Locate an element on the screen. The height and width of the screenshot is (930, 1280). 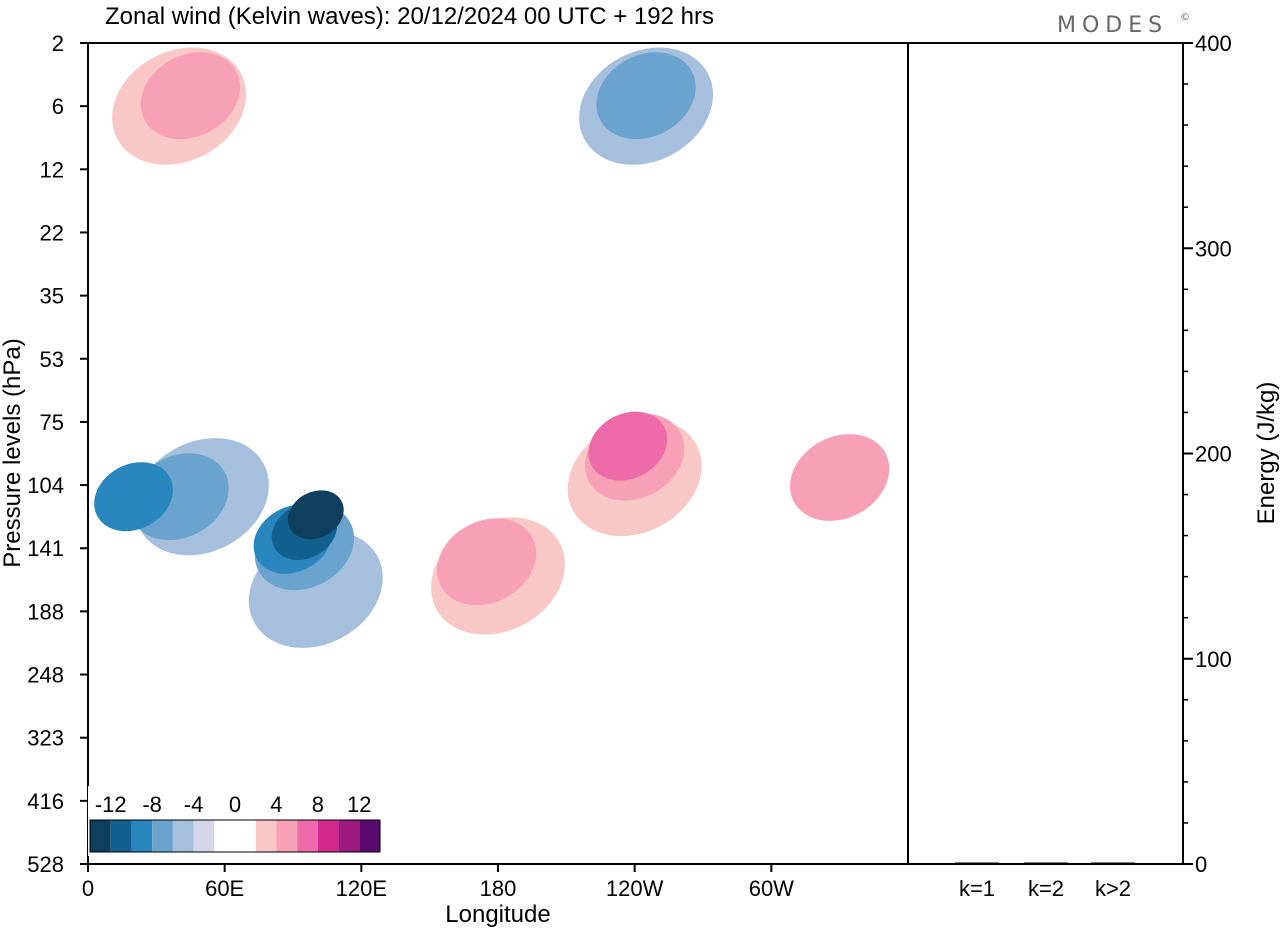
x-tick-label: 0 is located at coordinates (88, 888).